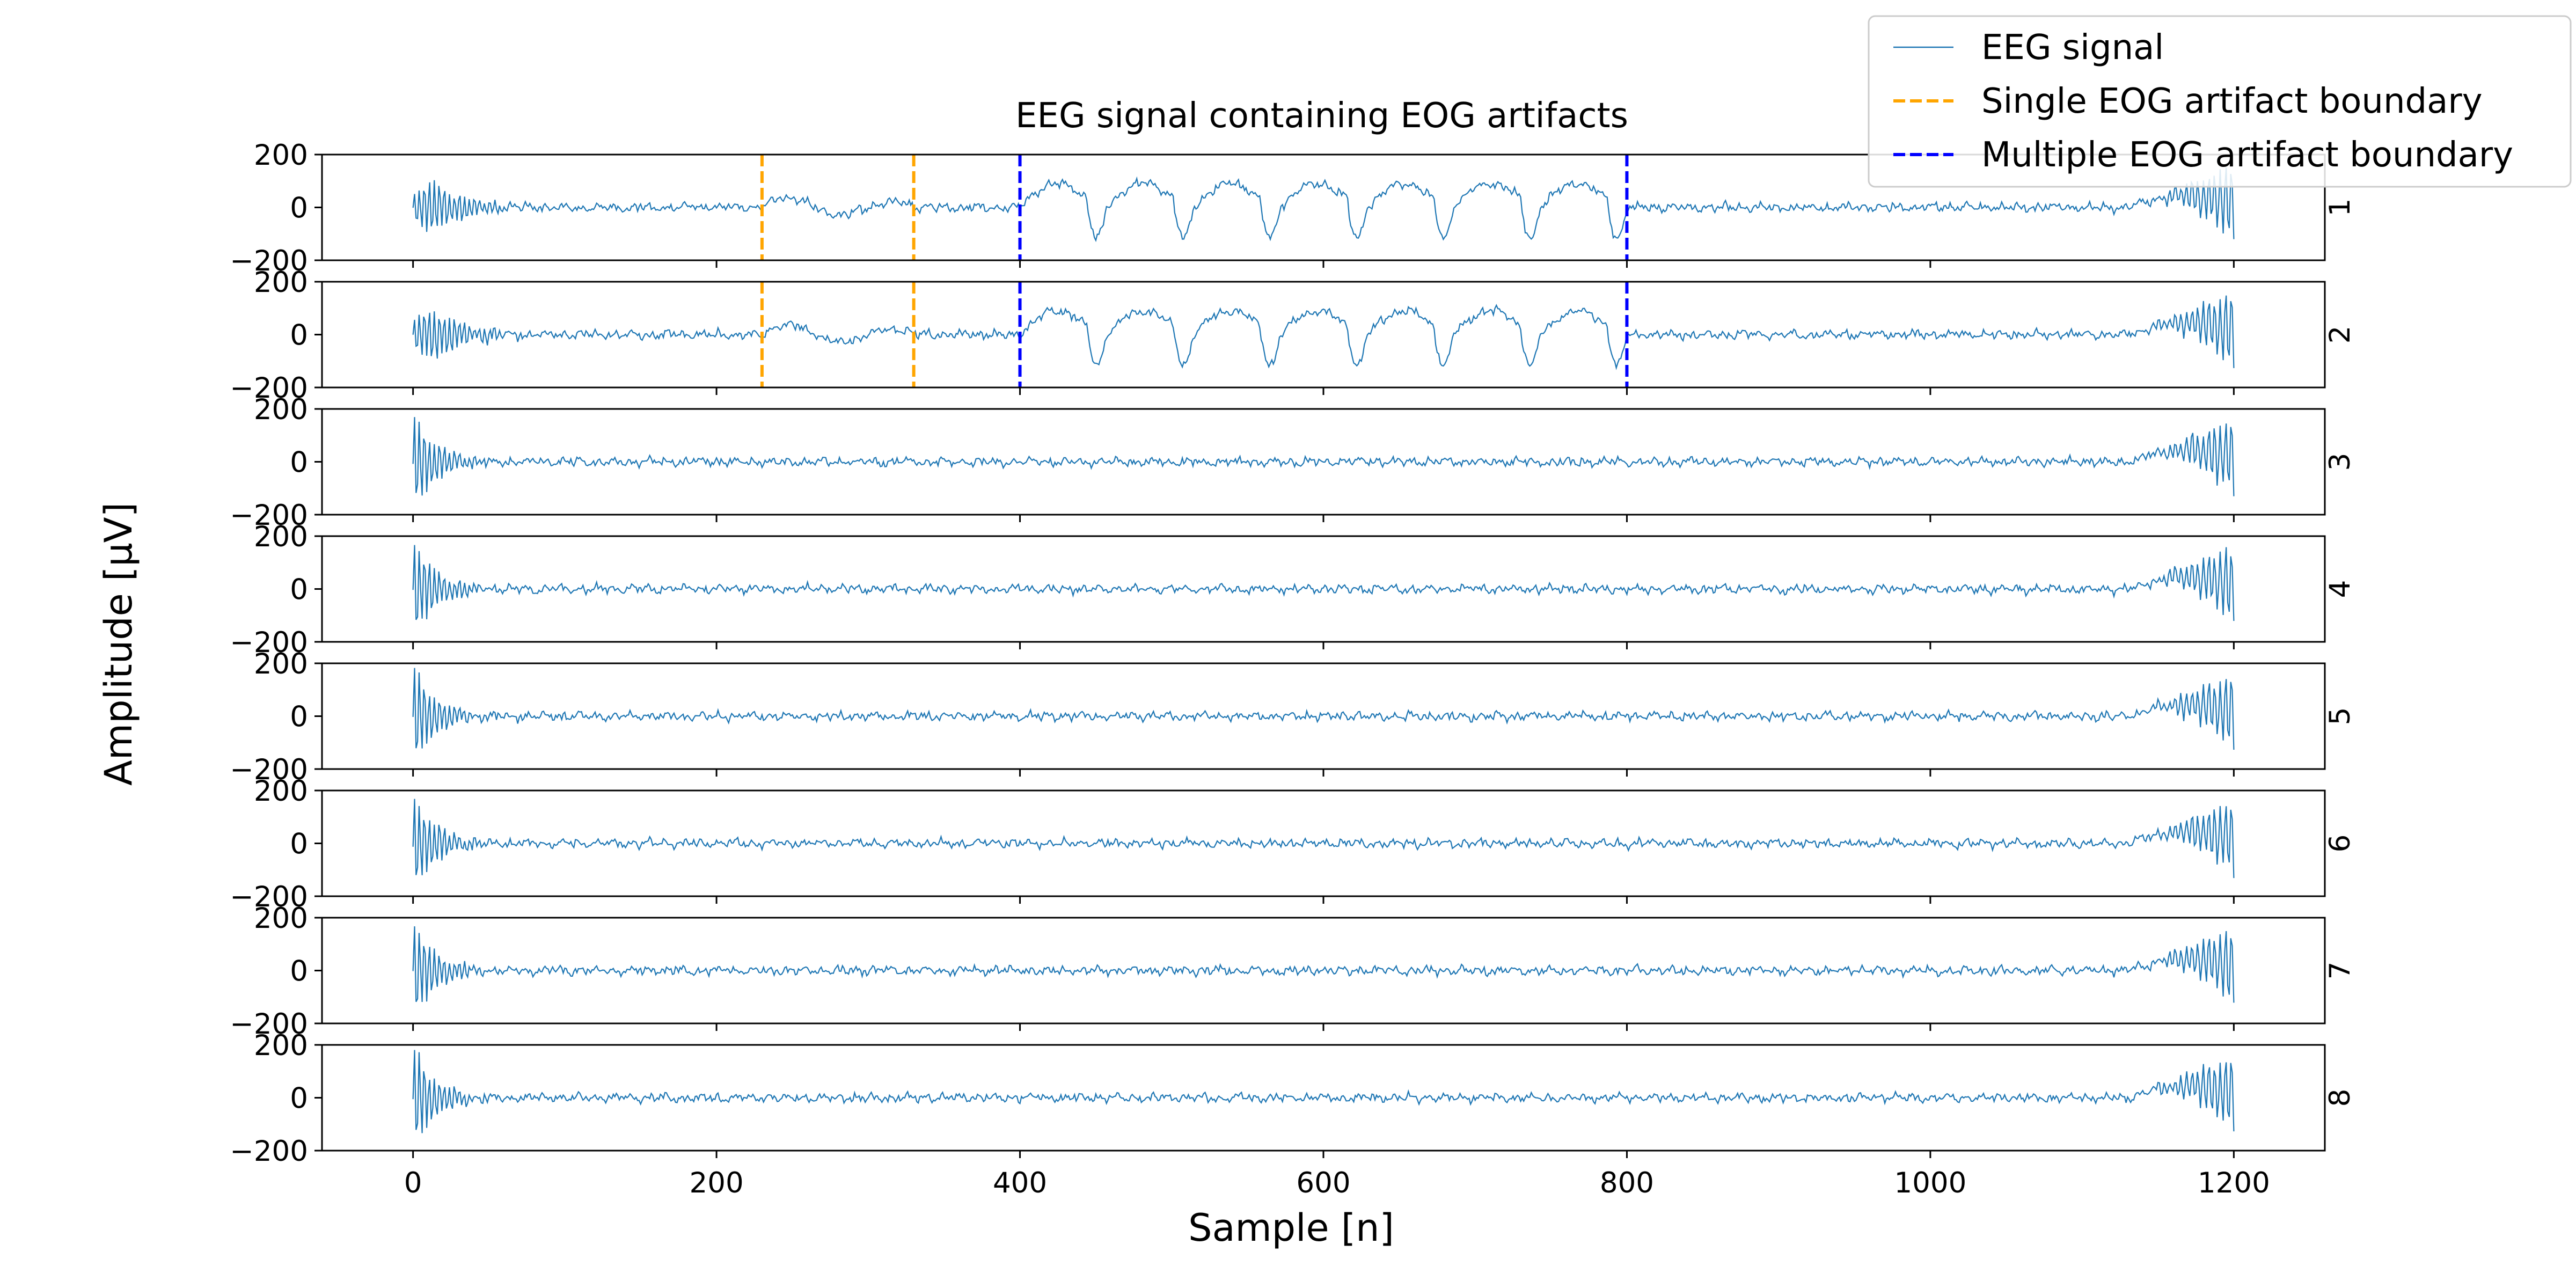 The width and height of the screenshot is (2576, 1288). I want to click on legend-label-0: EEG signal, so click(2072, 48).